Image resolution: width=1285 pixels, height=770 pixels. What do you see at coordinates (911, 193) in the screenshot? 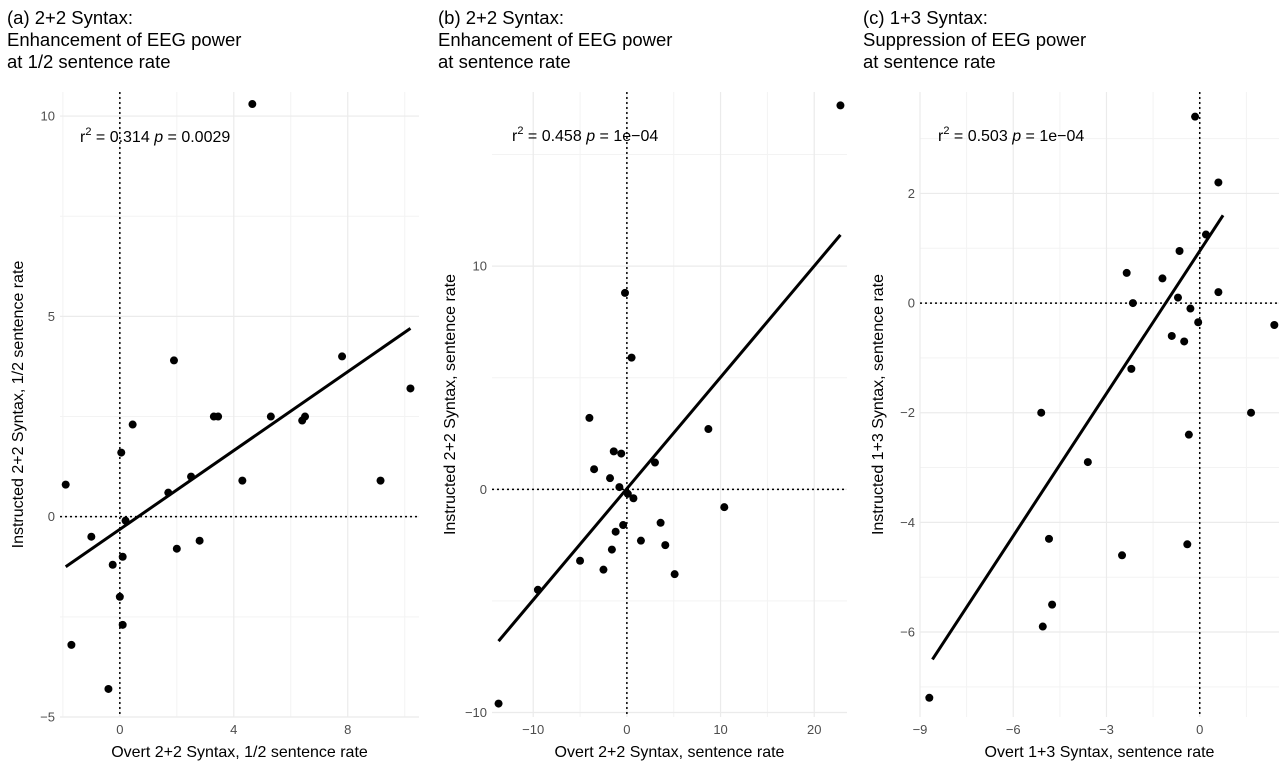
I see `y-tick-label: 2` at bounding box center [911, 193].